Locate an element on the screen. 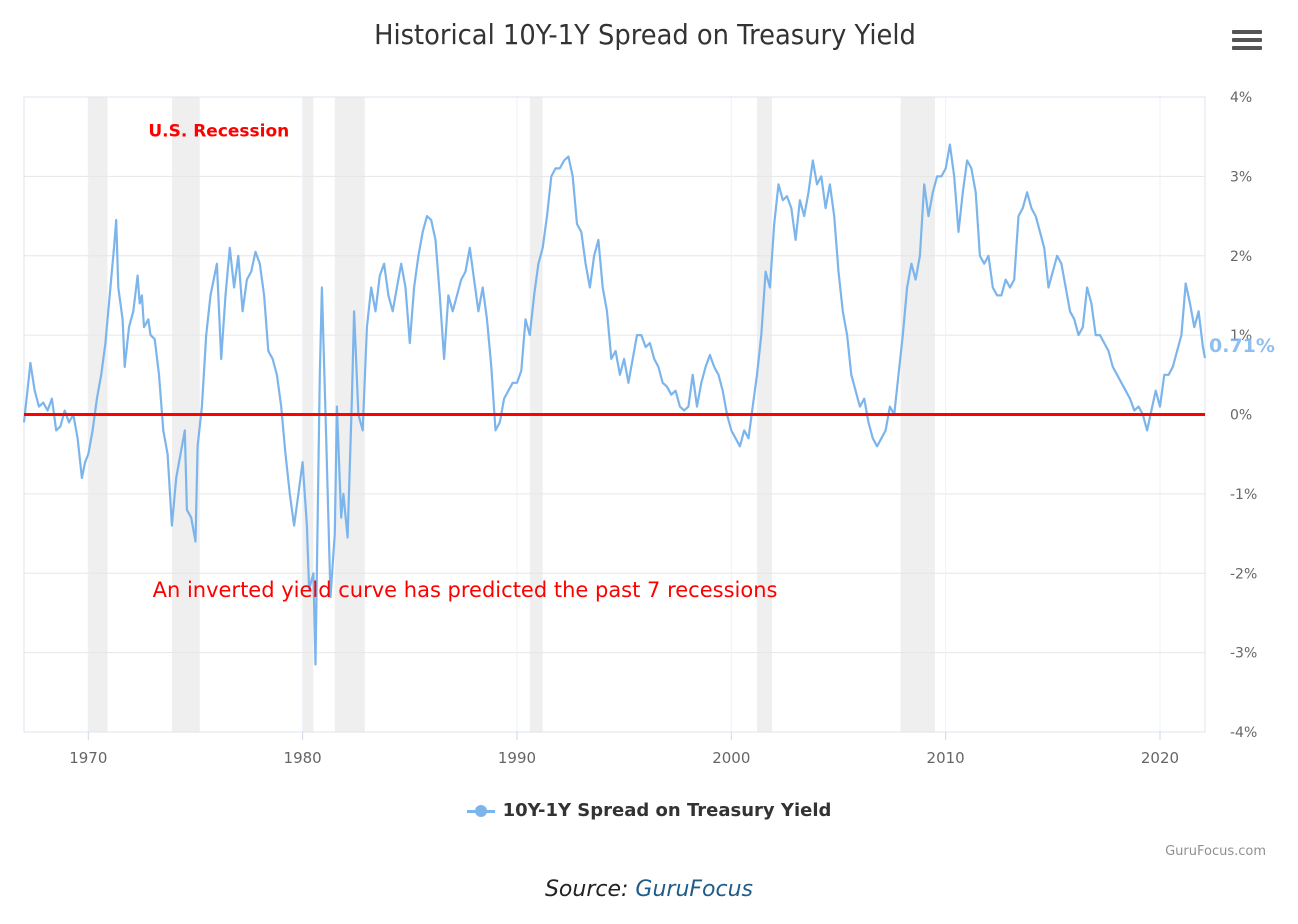 The image size is (1298, 924). source-prefix: Source: is located at coordinates (590, 889).